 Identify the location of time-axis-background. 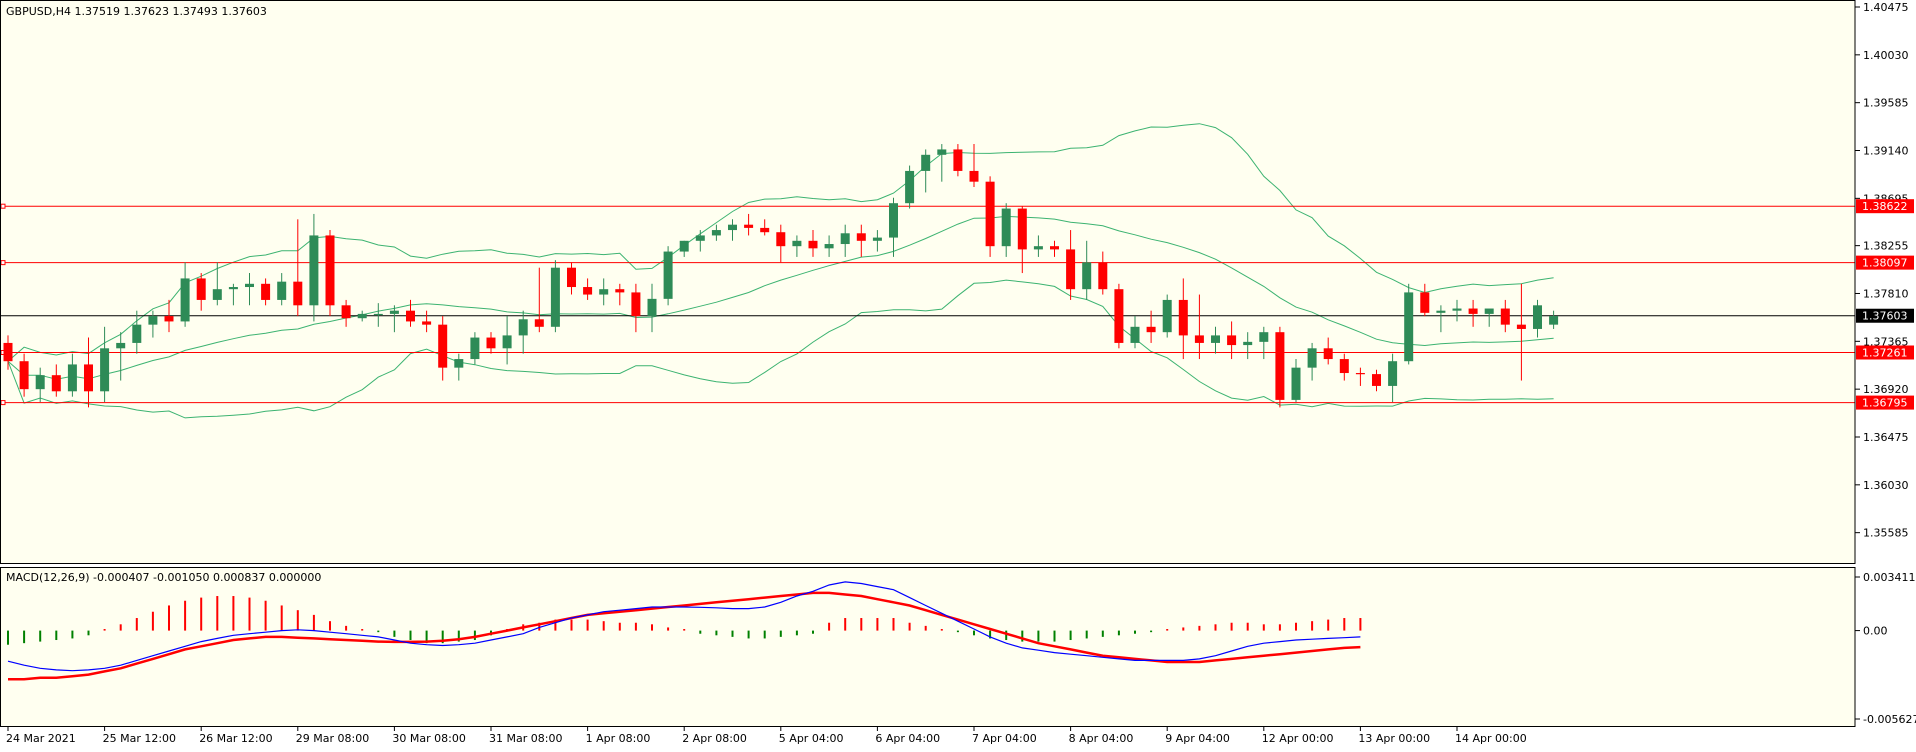
(958, 737).